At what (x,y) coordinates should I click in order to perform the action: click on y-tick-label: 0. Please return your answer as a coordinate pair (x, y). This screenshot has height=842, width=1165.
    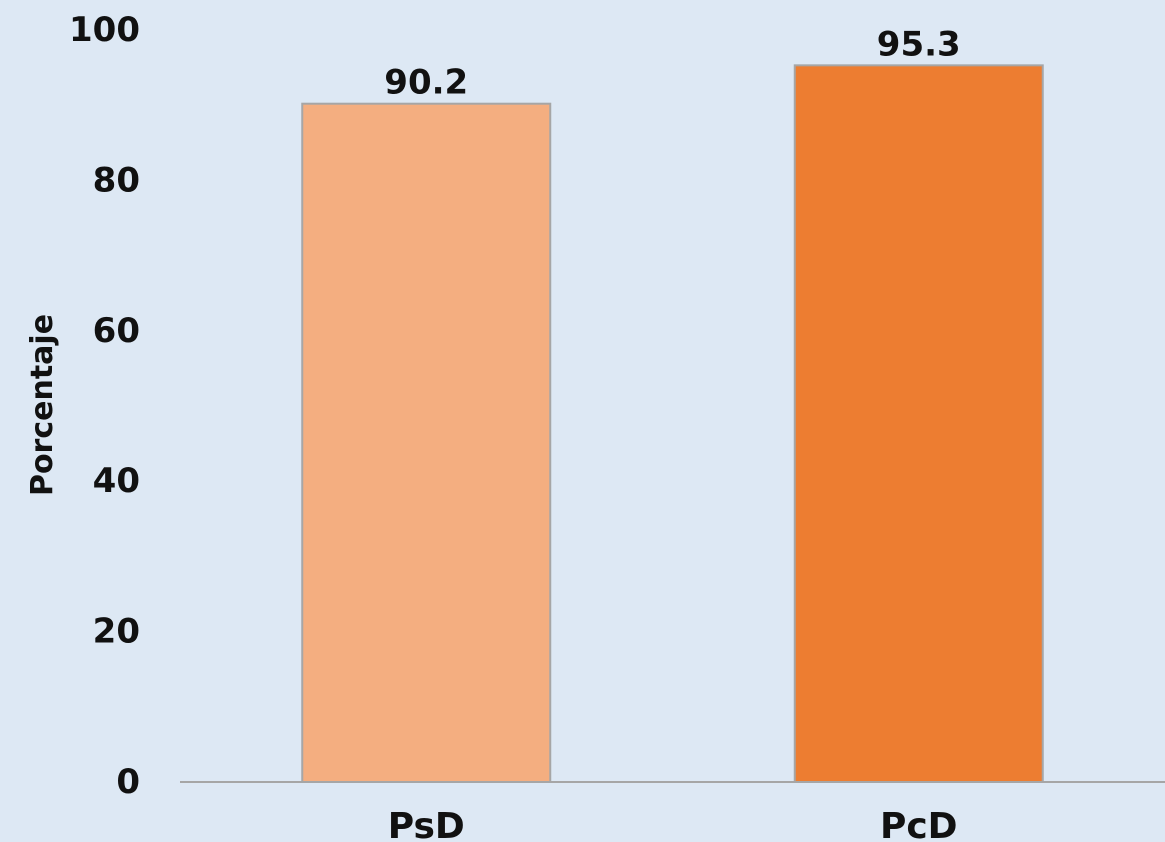
    Looking at the image, I should click on (128, 782).